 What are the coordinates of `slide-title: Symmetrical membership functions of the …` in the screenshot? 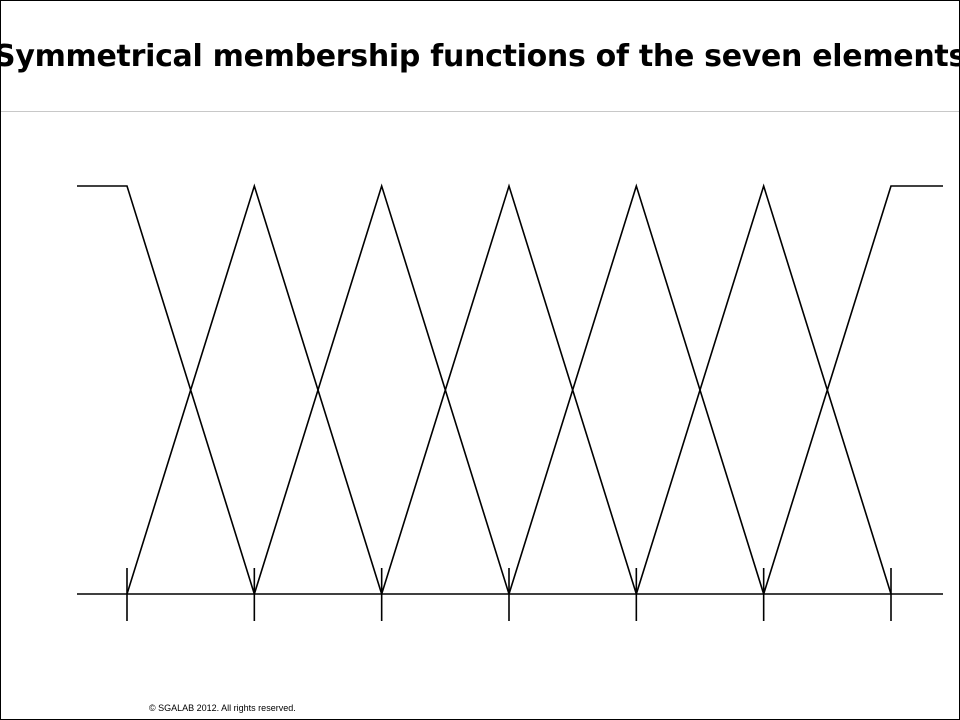 It's located at (480, 56).